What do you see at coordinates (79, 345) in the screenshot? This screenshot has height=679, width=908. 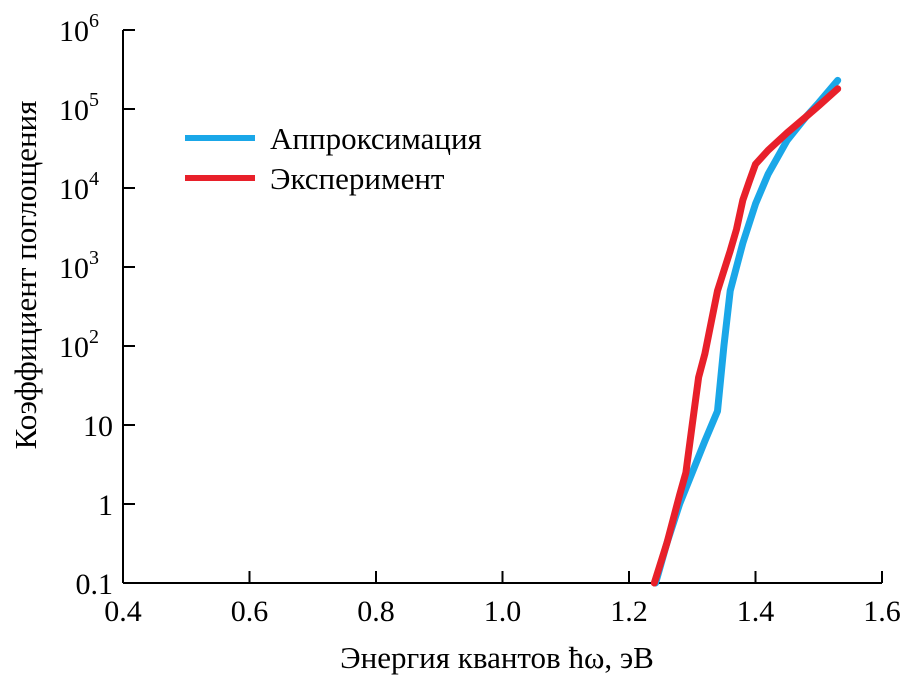 I see `y-tick-label: 10²` at bounding box center [79, 345].